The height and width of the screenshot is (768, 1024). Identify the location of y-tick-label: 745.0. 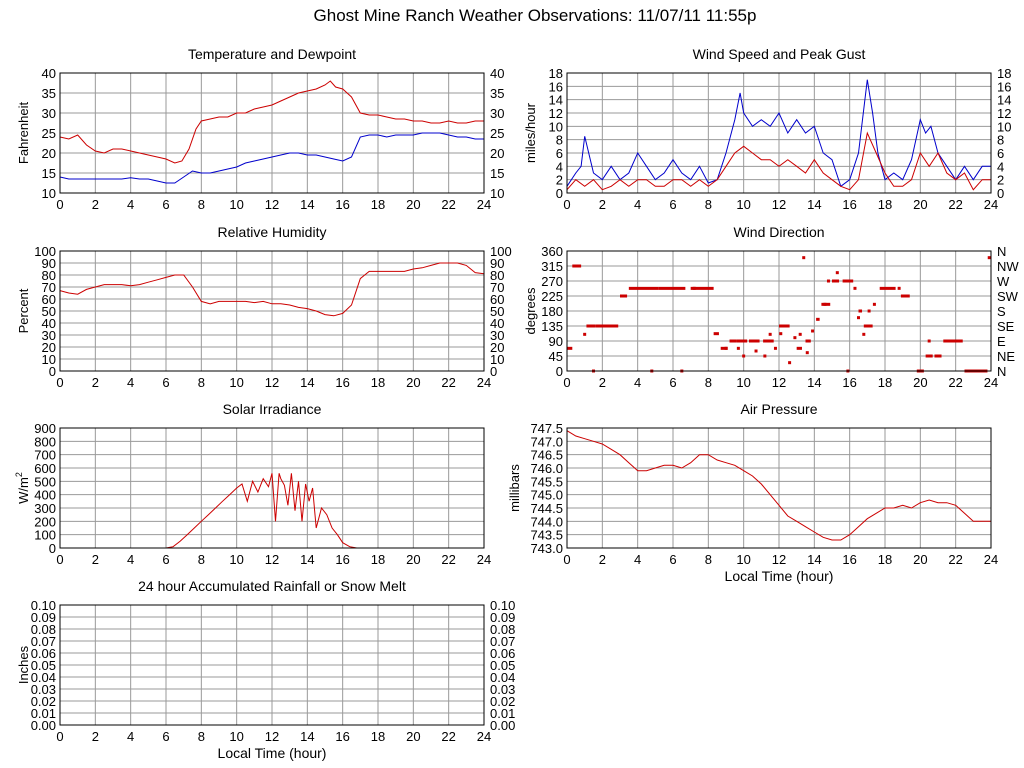
(546, 495).